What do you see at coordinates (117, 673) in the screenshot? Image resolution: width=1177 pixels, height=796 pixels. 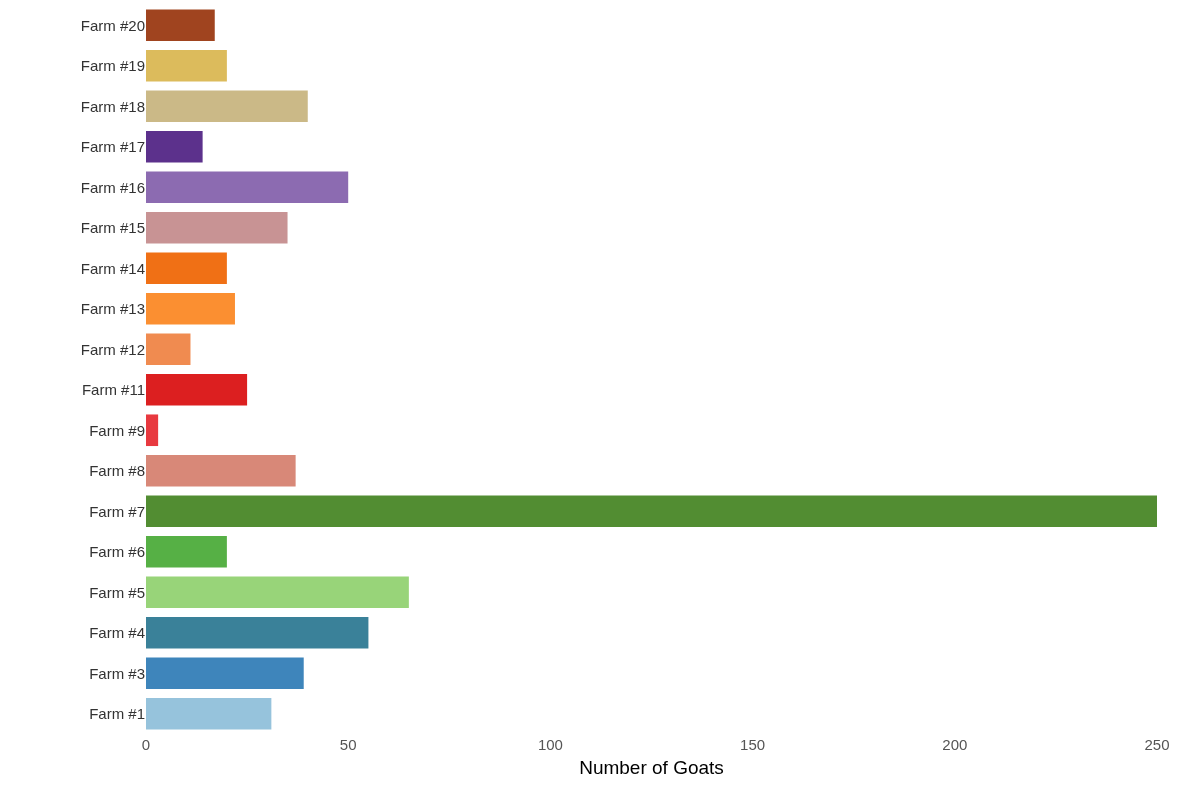 I see `y-tick-label: Farm #3` at bounding box center [117, 673].